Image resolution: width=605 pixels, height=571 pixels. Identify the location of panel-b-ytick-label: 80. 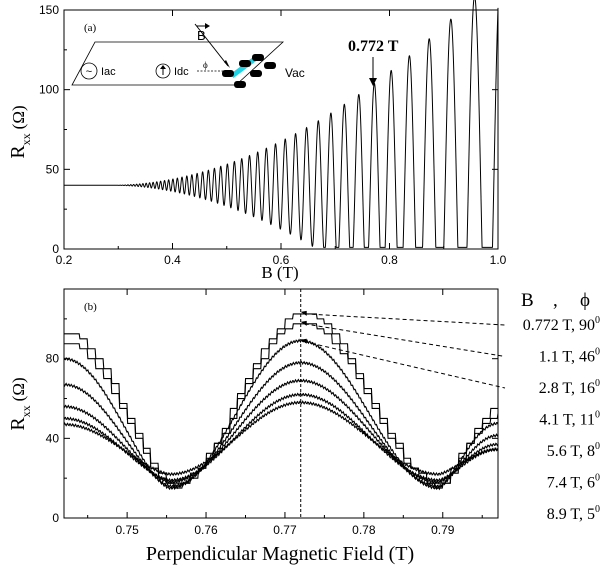
(53, 359).